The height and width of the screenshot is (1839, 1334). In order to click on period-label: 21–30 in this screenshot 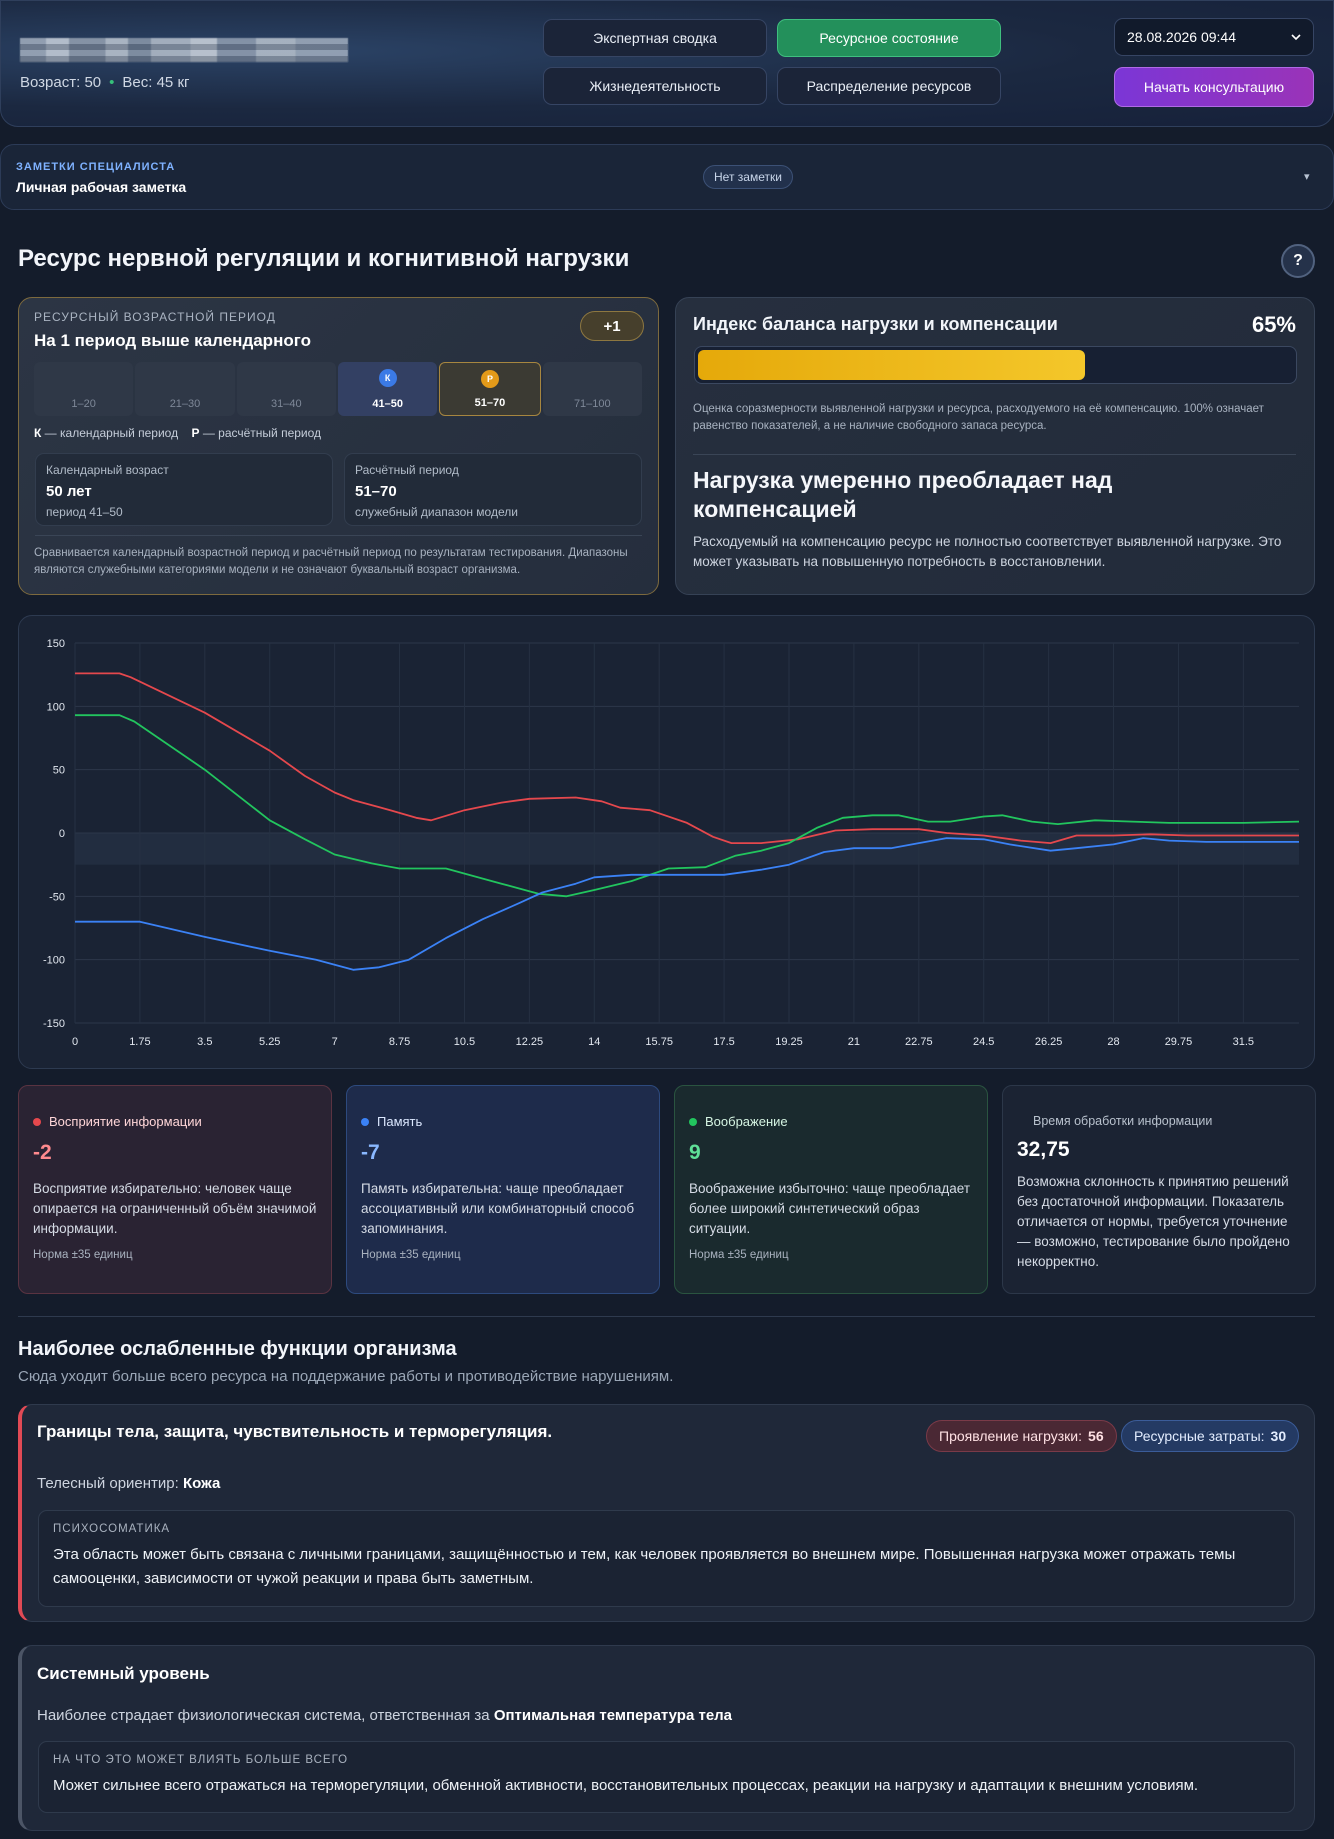, I will do `click(185, 404)`.